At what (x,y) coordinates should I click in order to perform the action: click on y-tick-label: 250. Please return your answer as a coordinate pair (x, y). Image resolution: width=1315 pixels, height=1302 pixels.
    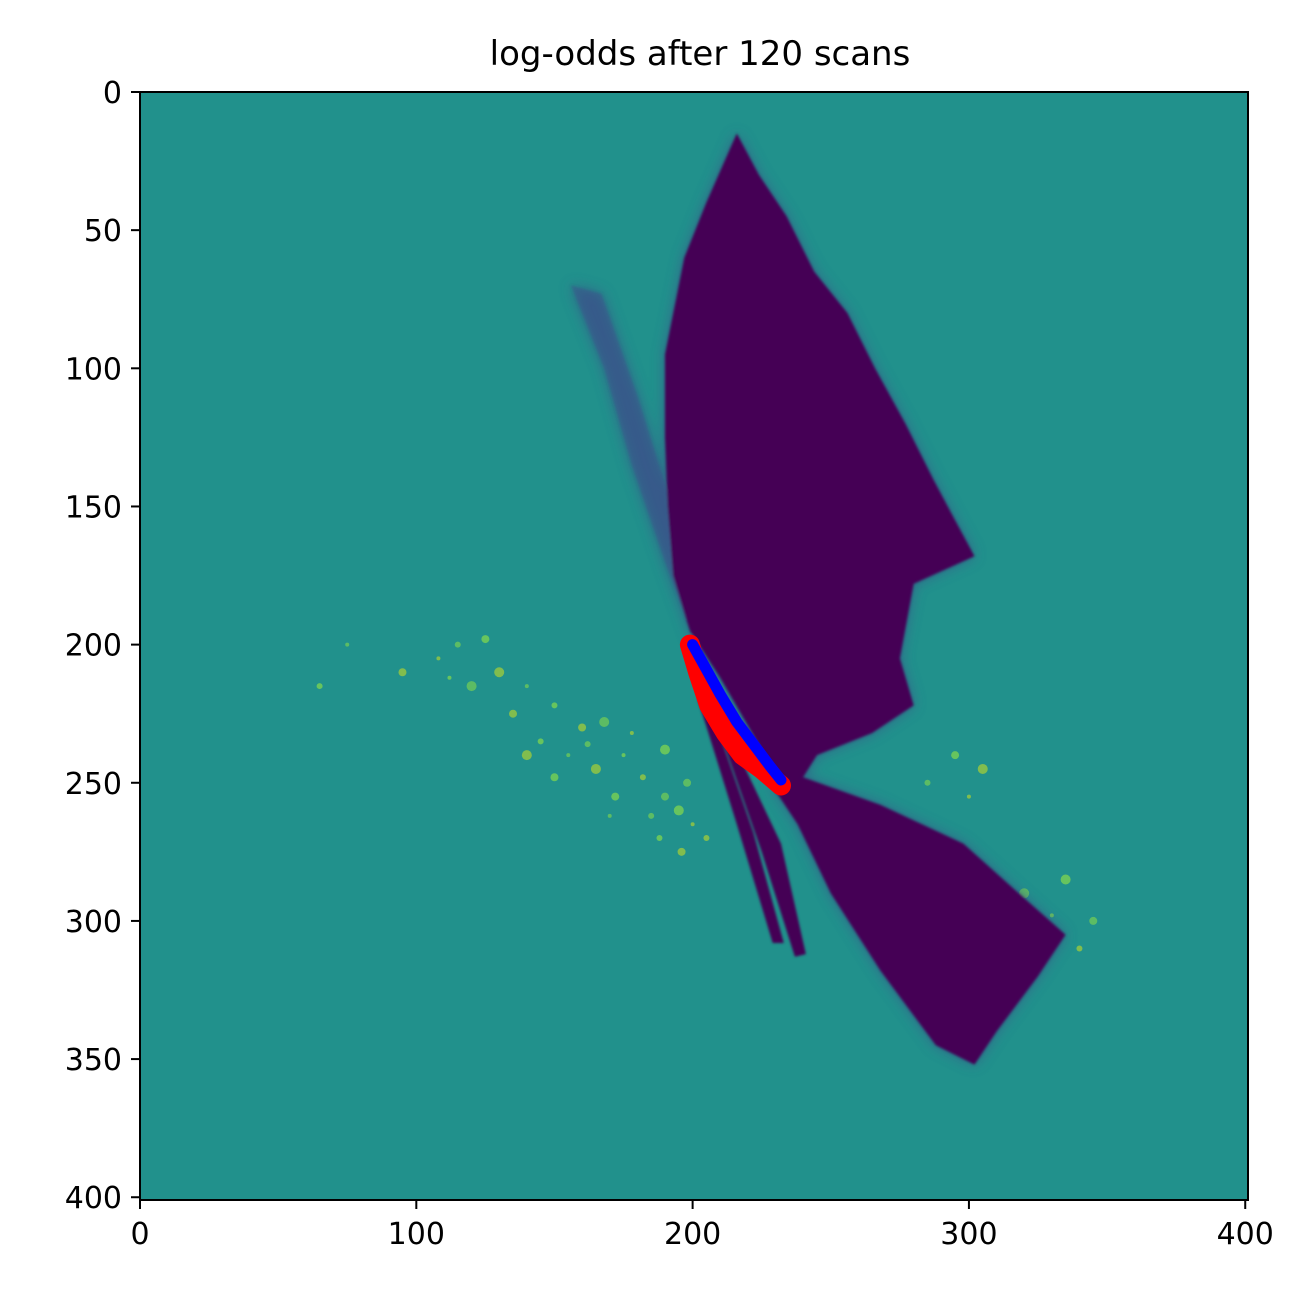
    Looking at the image, I should click on (93, 784).